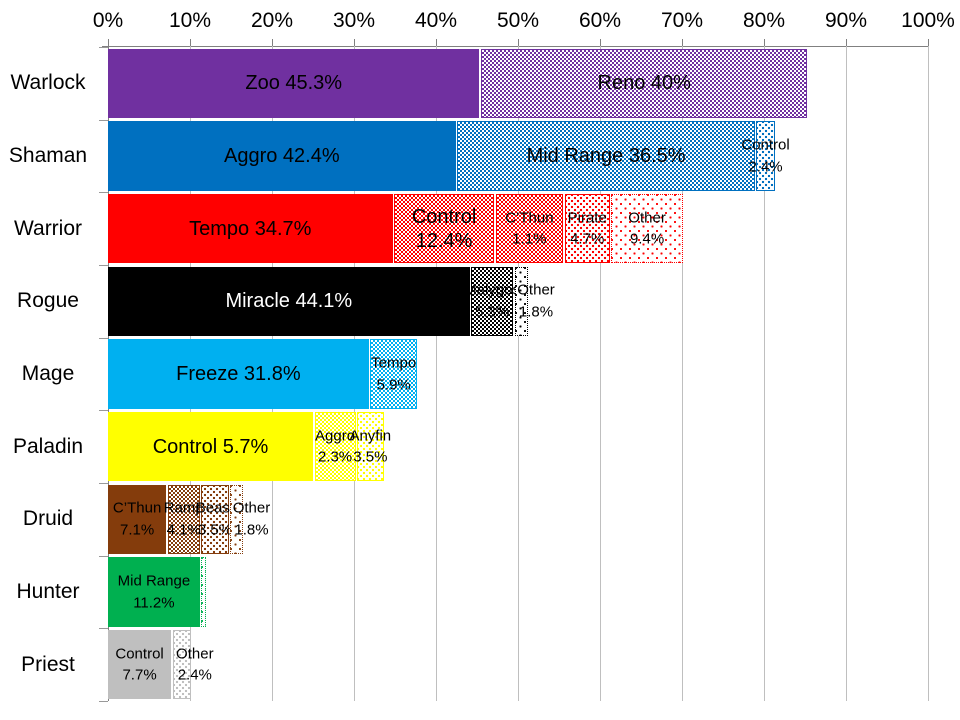 Image resolution: width=960 pixels, height=720 pixels. I want to click on segment-label: Miracle 44.1%, so click(289, 301).